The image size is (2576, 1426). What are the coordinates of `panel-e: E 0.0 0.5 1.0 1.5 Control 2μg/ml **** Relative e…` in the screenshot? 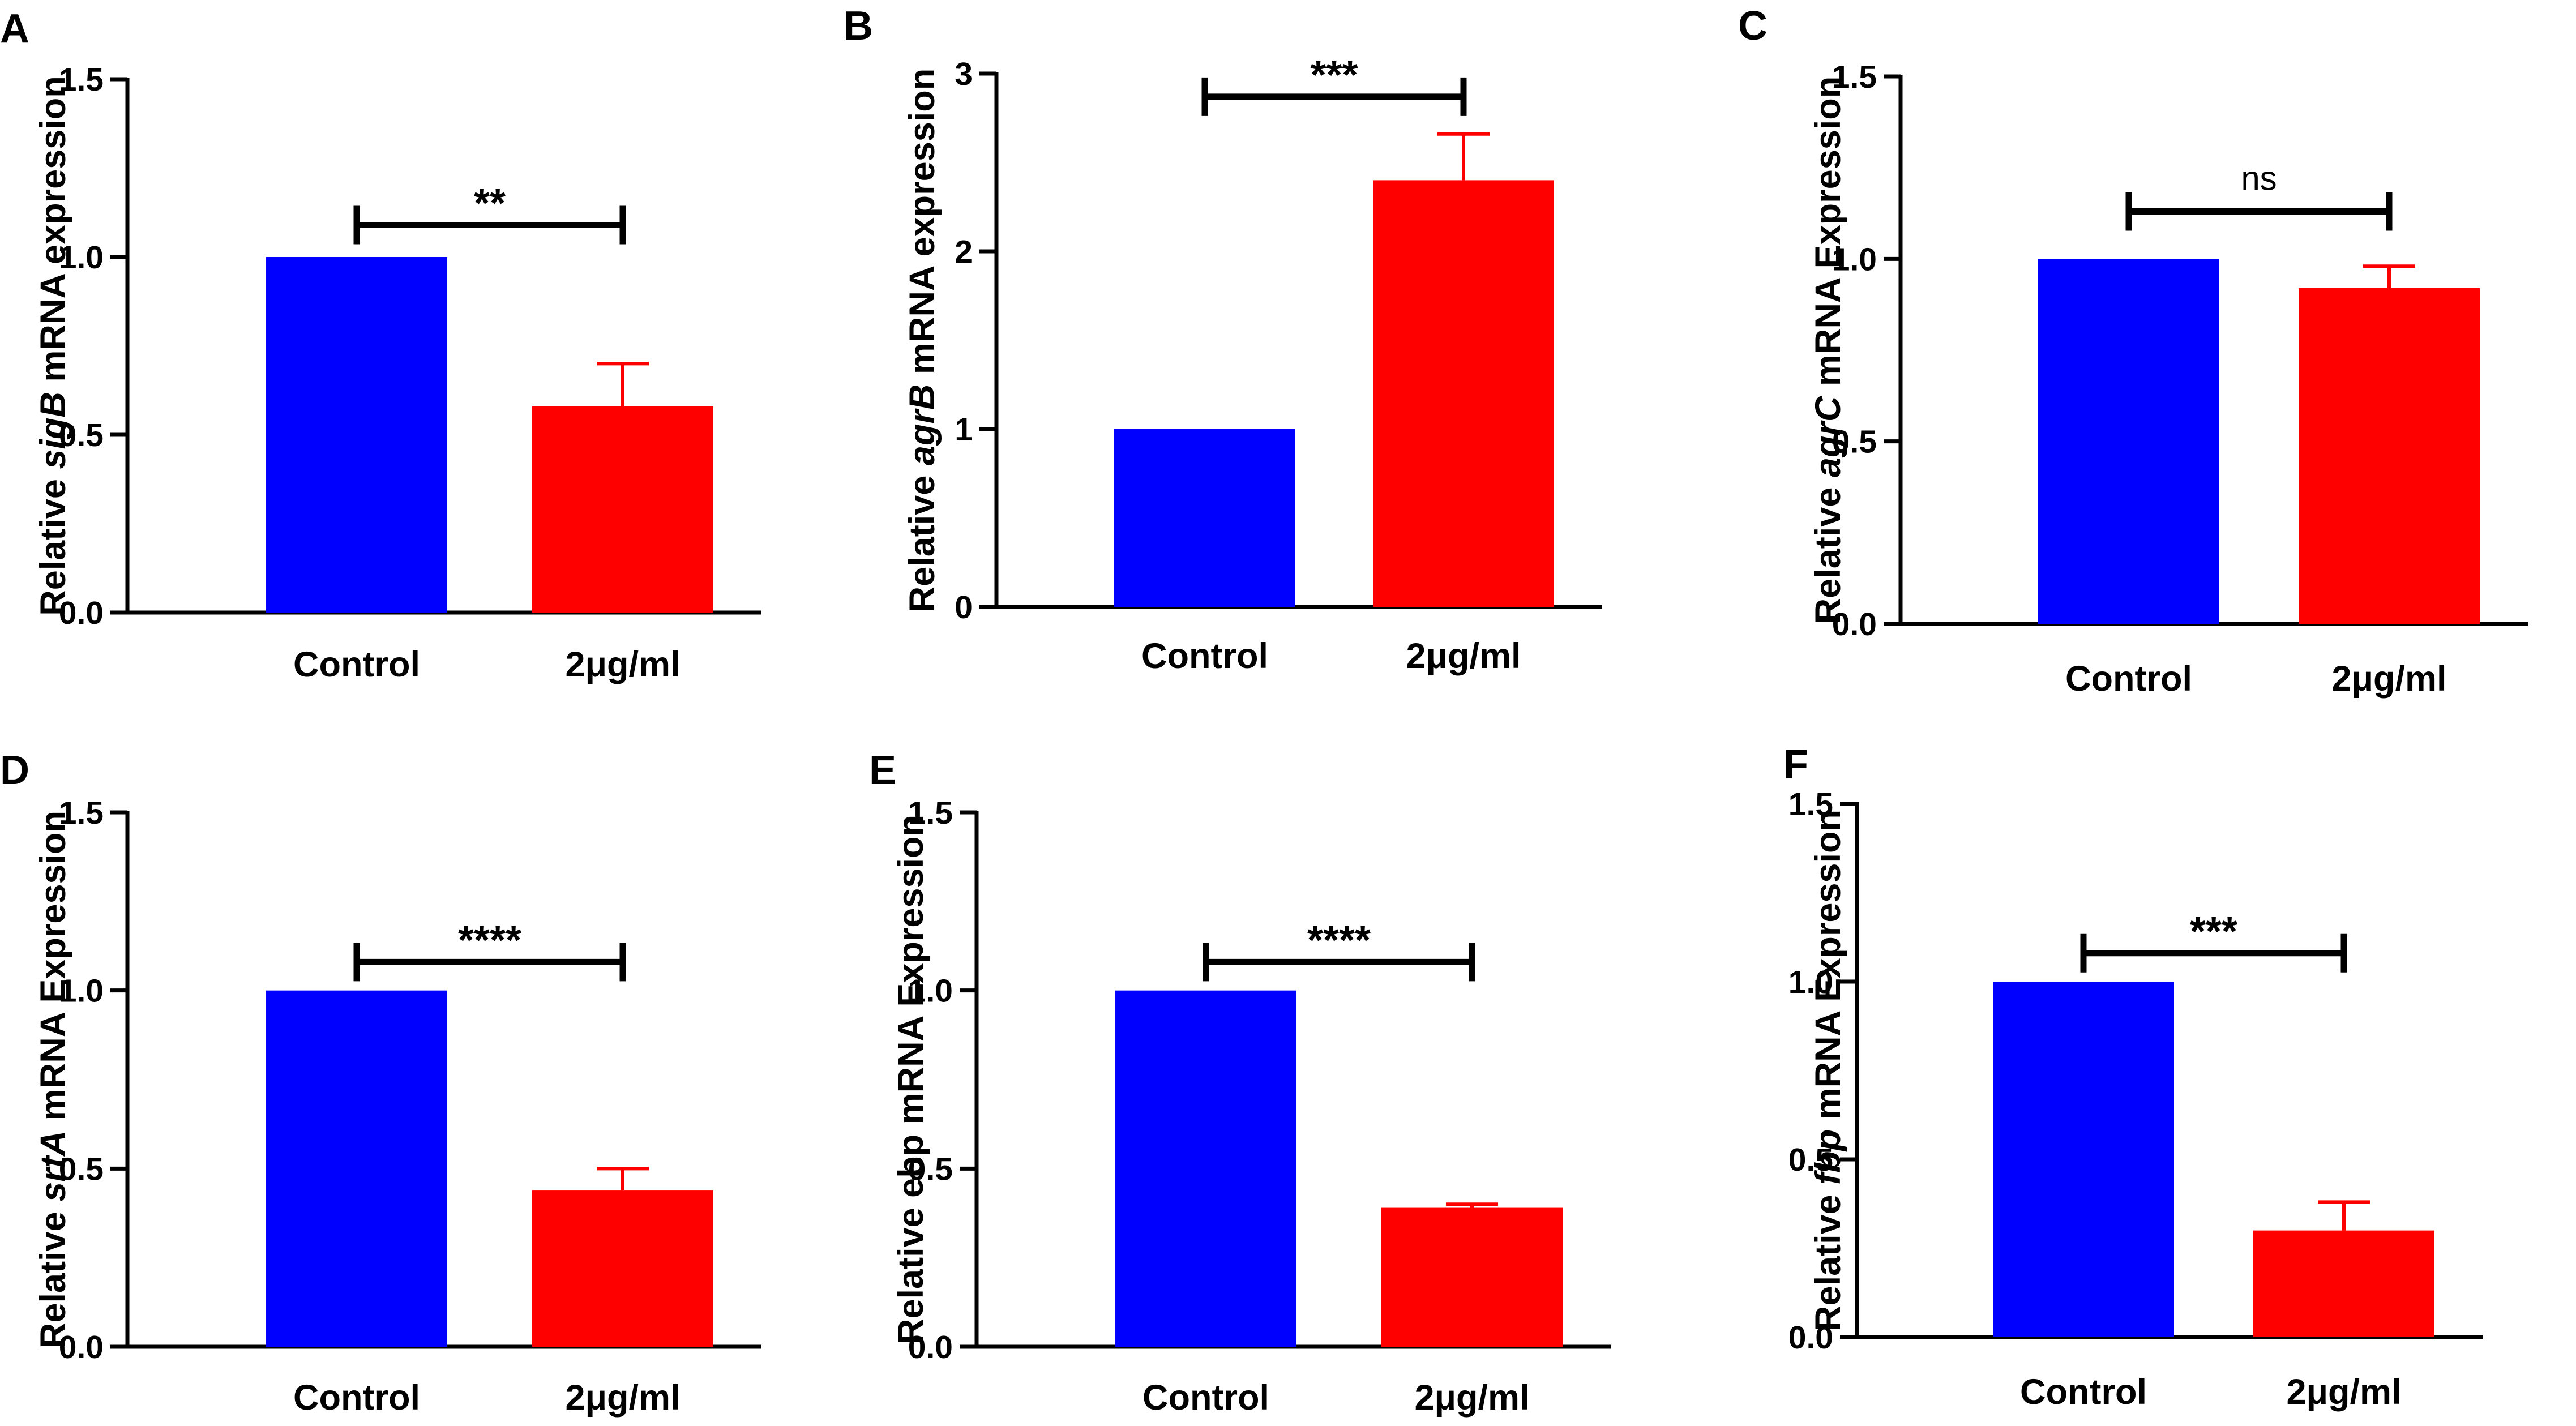 It's located at (1240, 1083).